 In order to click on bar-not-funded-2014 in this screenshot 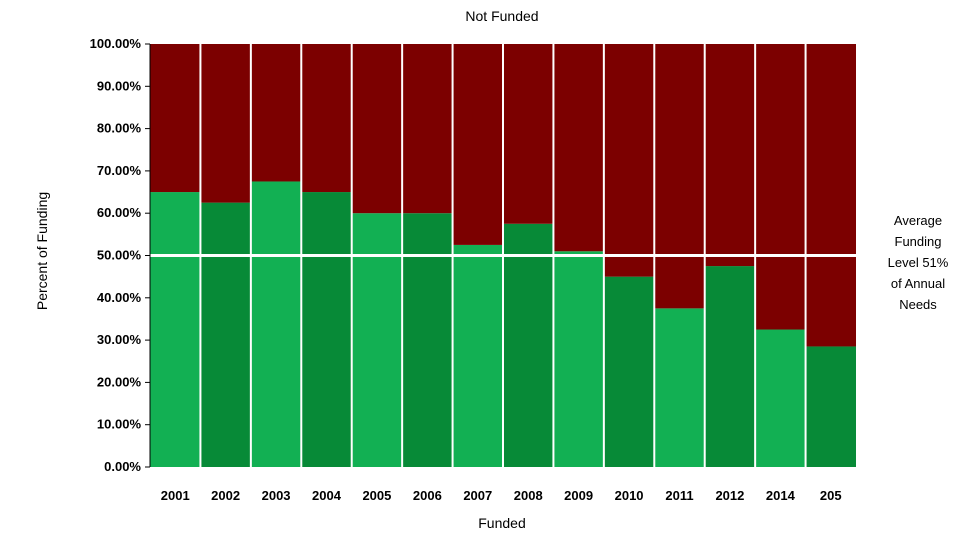, I will do `click(780, 187)`.